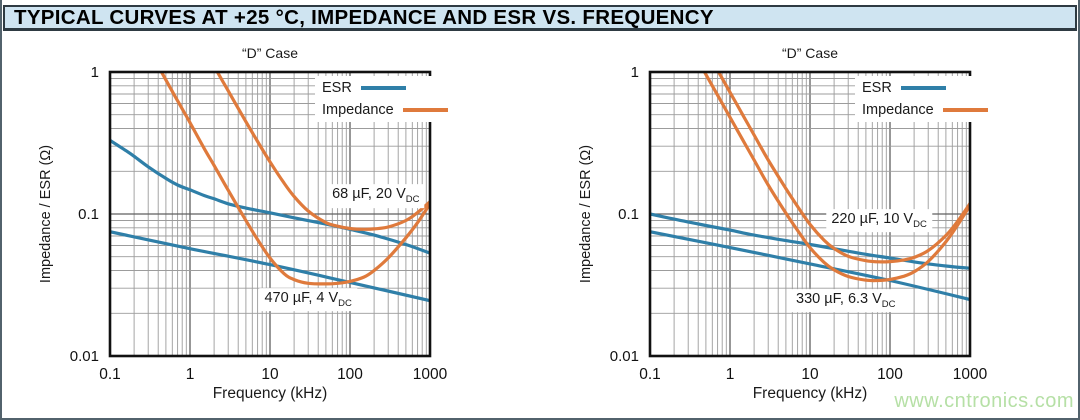 This screenshot has height=420, width=1080. I want to click on curve-annotation: 68 µF, 20 VDC, so click(376, 196).